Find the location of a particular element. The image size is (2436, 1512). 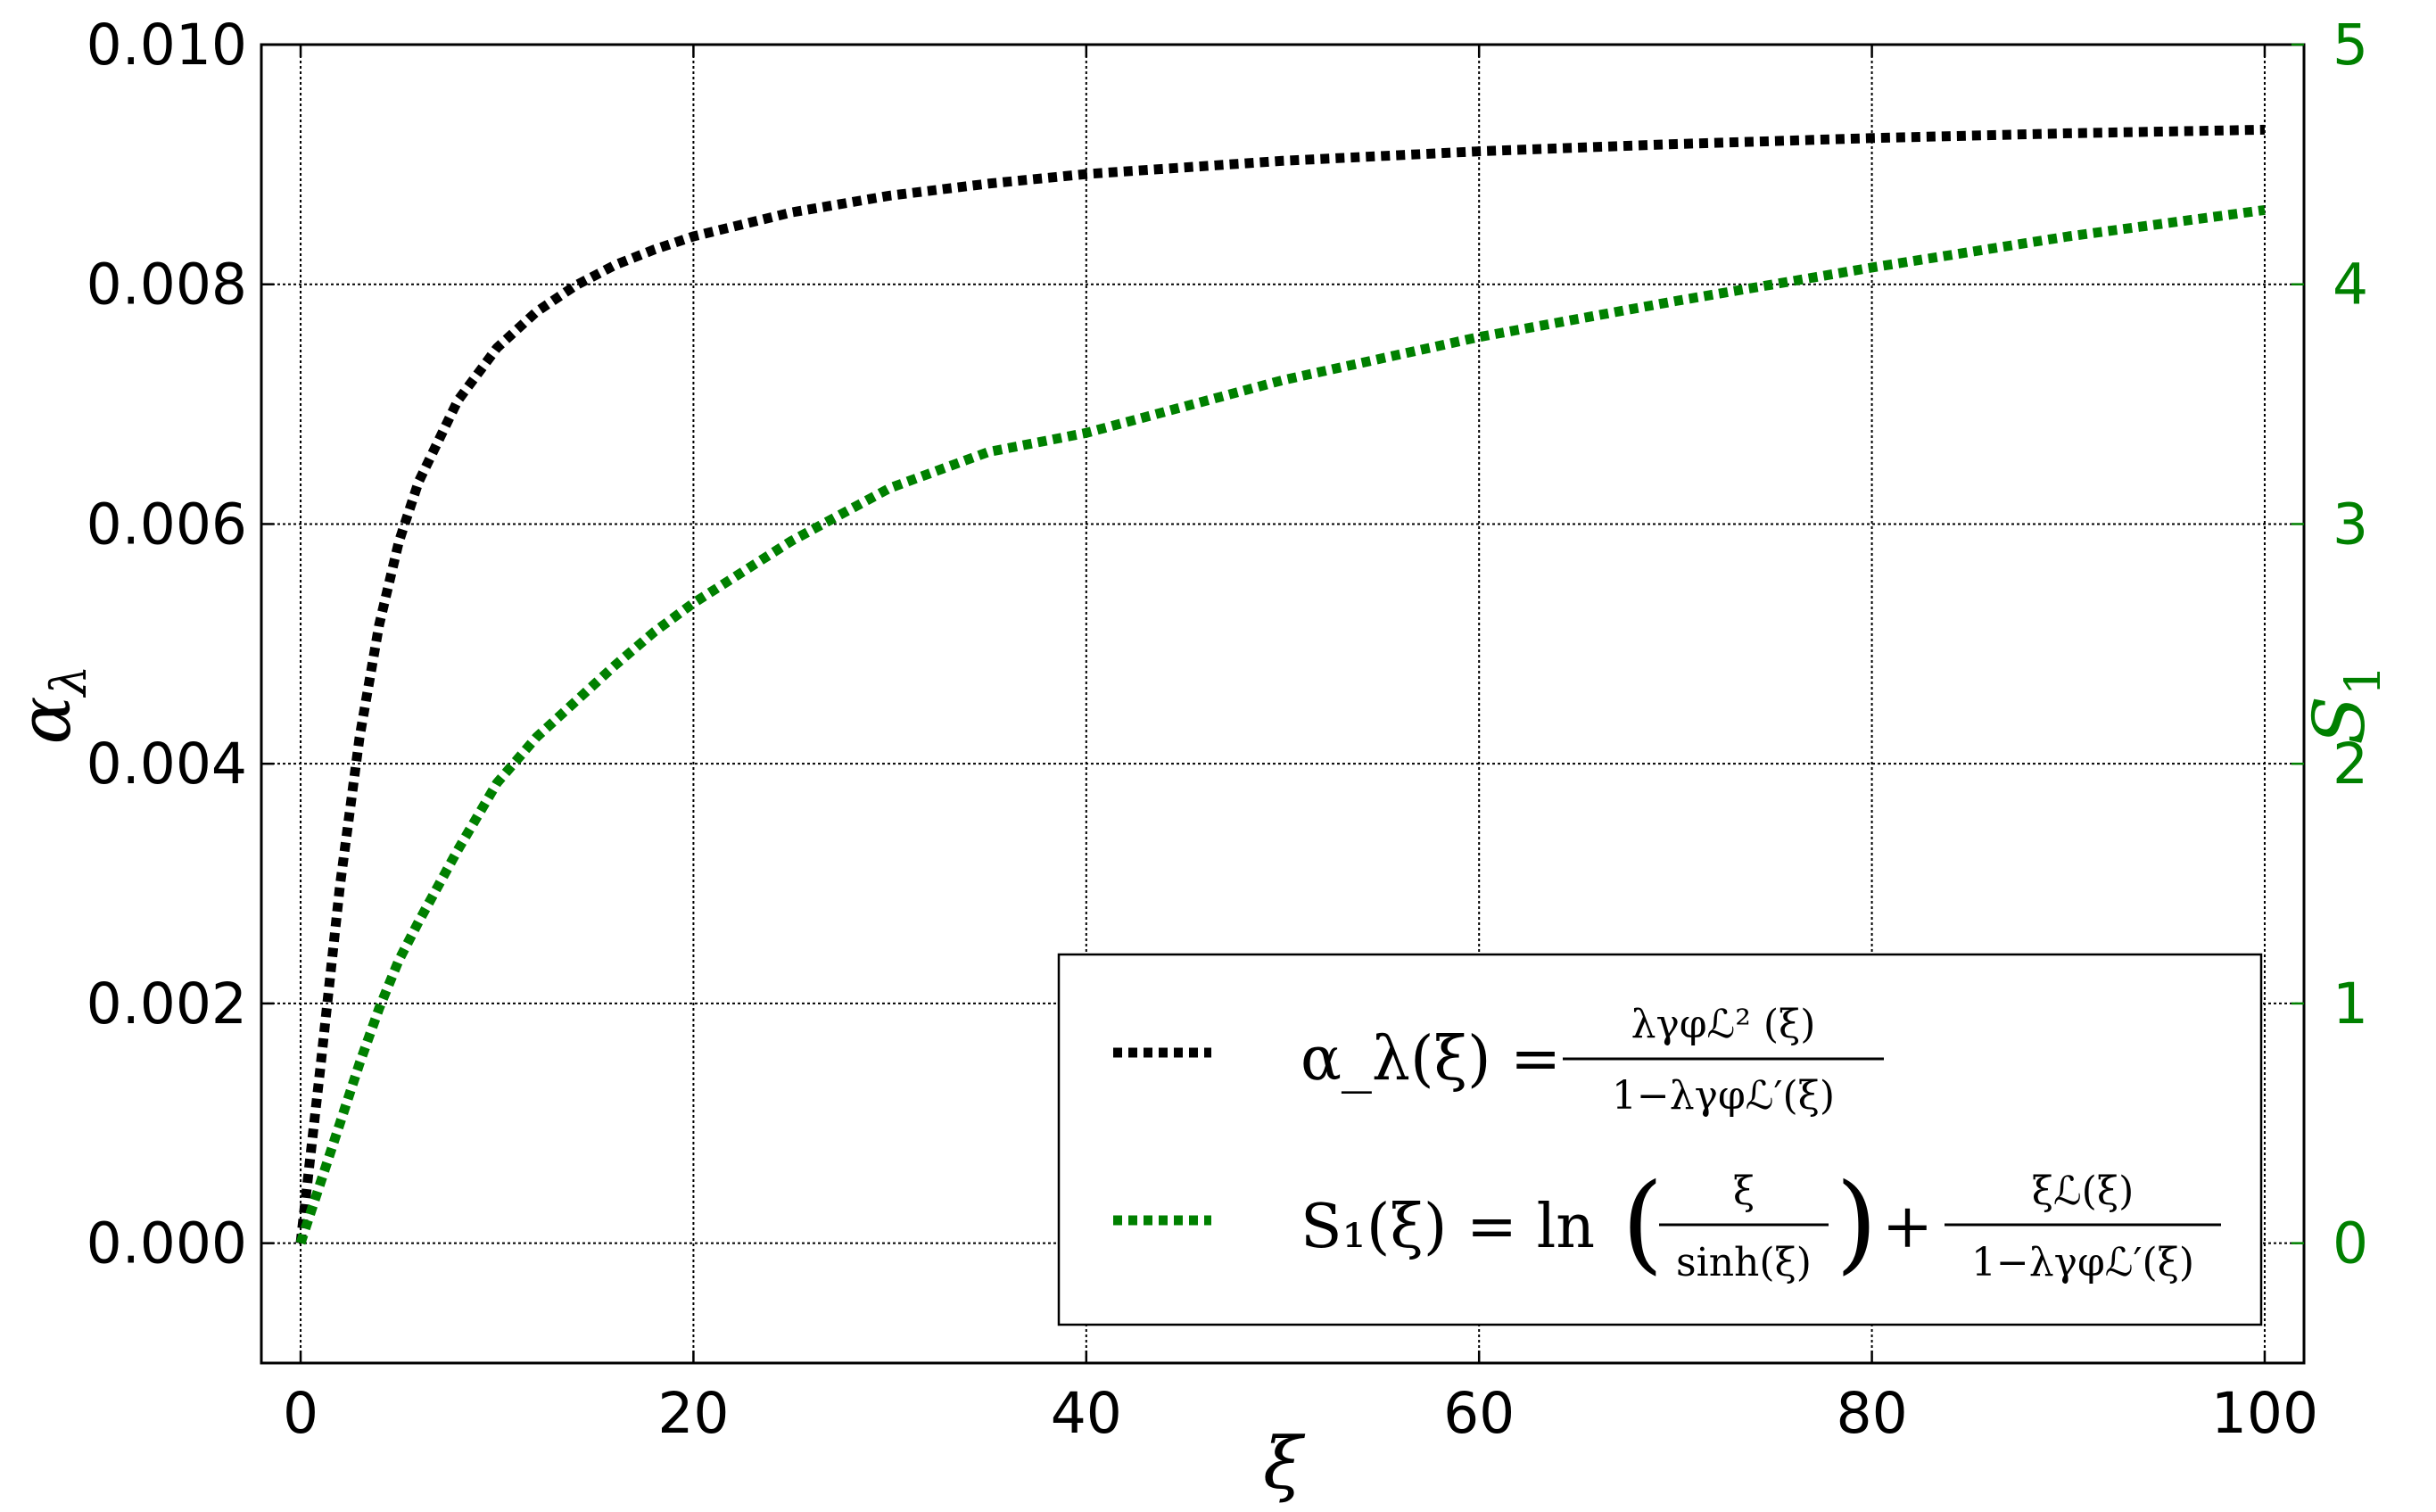

y-left-tick-label: 0.002 is located at coordinates (167, 1004).